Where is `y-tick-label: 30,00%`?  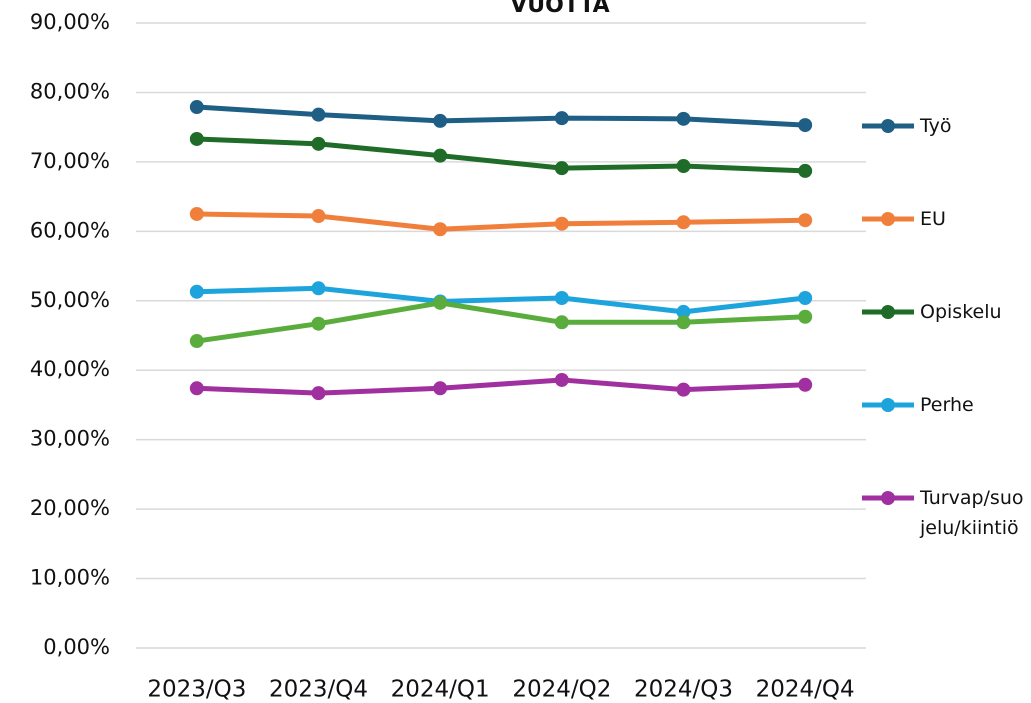
y-tick-label: 30,00% is located at coordinates (70, 439).